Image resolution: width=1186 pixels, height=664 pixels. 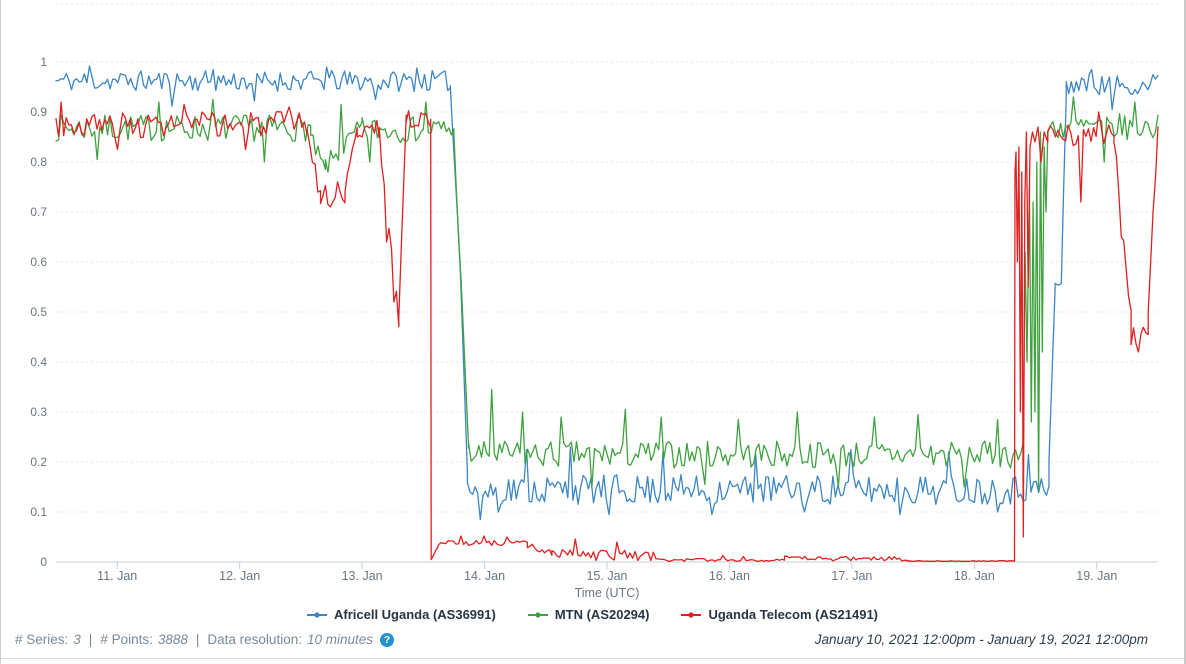 I want to click on y-axis-tick-label: 0.6, so click(x=38, y=262).